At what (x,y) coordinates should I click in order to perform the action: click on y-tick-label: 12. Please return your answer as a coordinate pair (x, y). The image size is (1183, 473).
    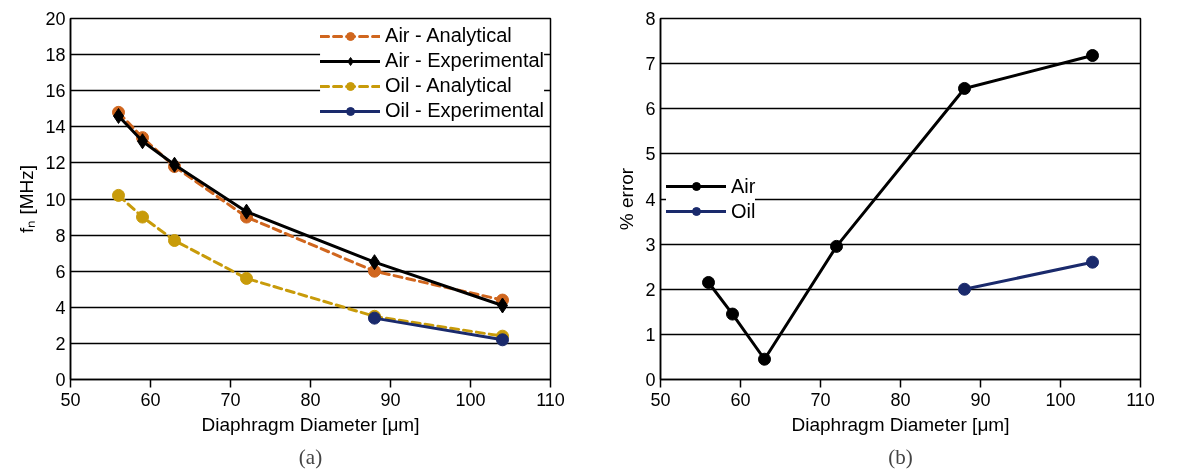
    Looking at the image, I should click on (55, 163).